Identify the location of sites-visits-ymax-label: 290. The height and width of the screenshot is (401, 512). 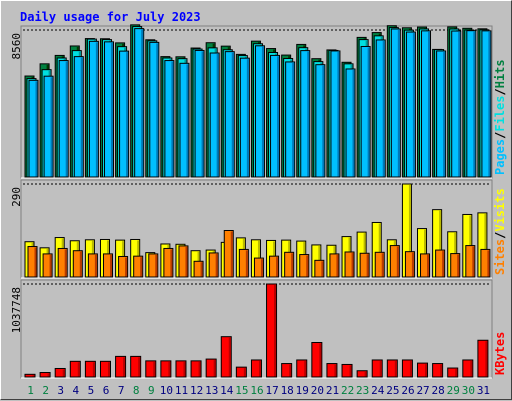
(16, 197).